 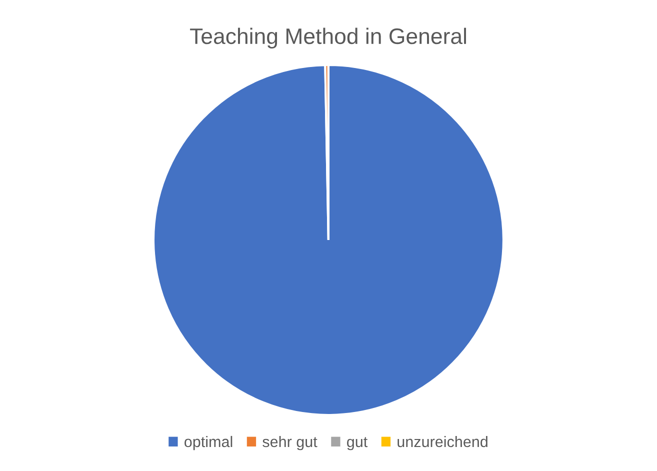 I want to click on legend-label: unzureichend, so click(x=443, y=442).